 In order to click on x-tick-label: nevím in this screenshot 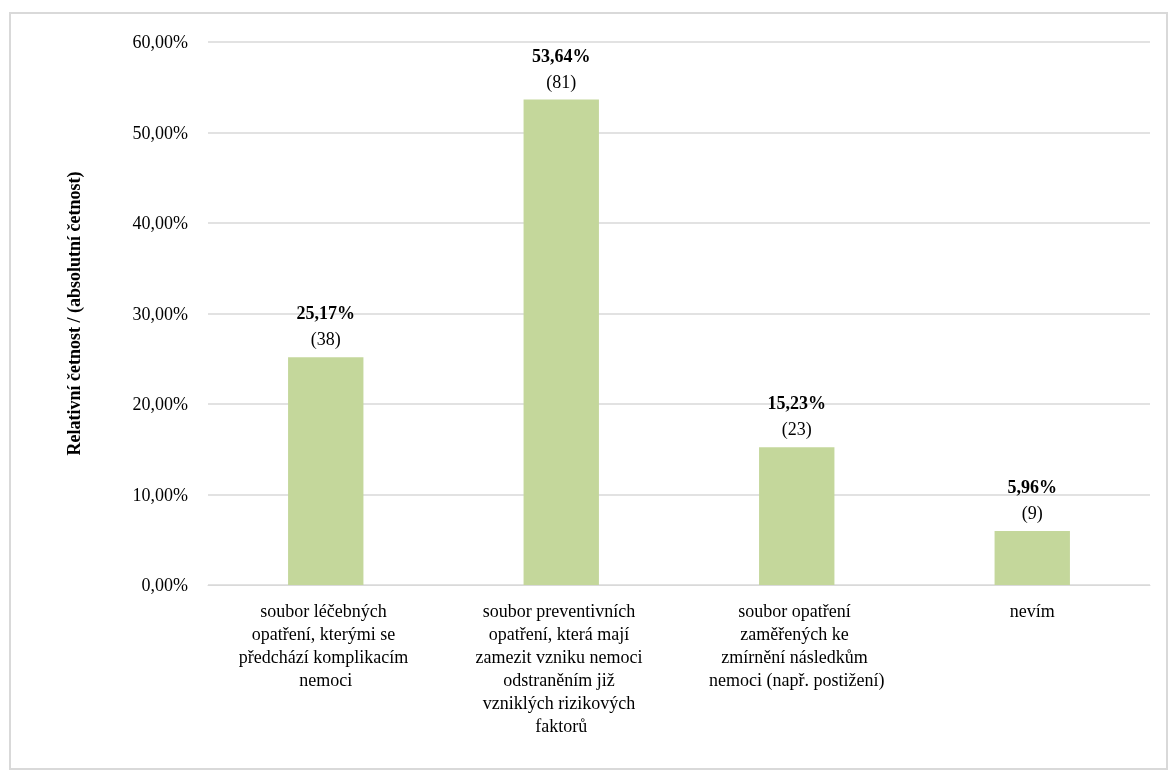, I will do `click(1032, 610)`.